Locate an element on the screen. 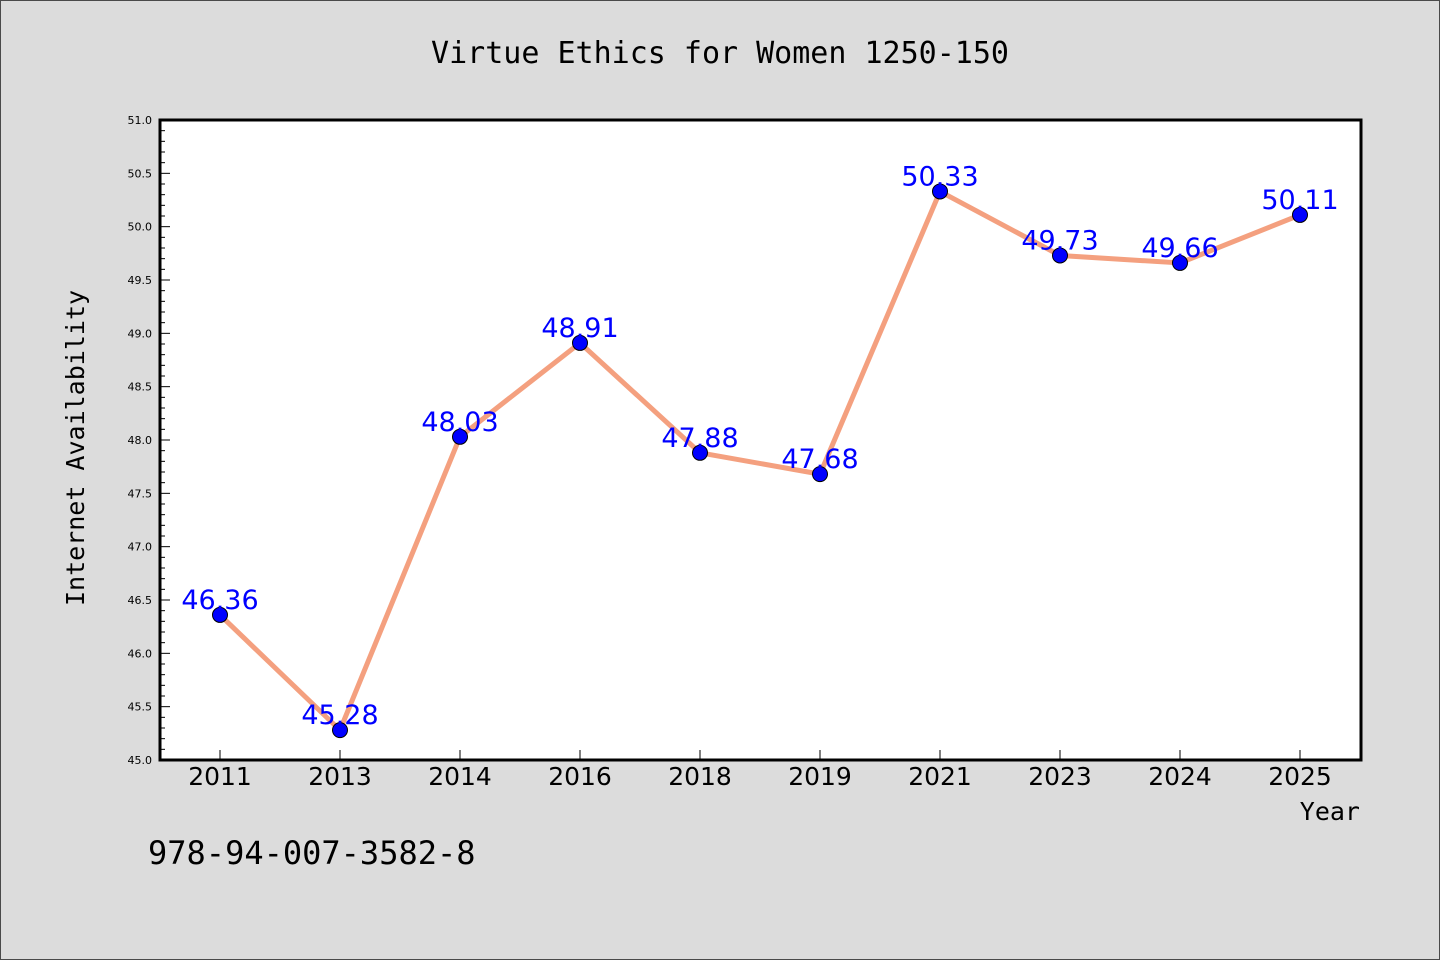 The height and width of the screenshot is (960, 1440). y-tick-label: 45.0 is located at coordinates (140, 760).